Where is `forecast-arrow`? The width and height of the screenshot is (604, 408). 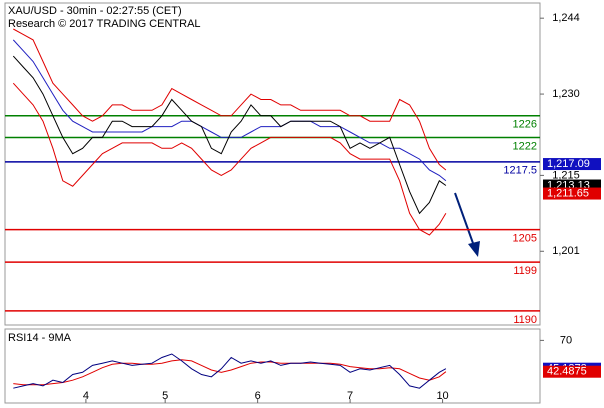
forecast-arrow is located at coordinates (464, 219).